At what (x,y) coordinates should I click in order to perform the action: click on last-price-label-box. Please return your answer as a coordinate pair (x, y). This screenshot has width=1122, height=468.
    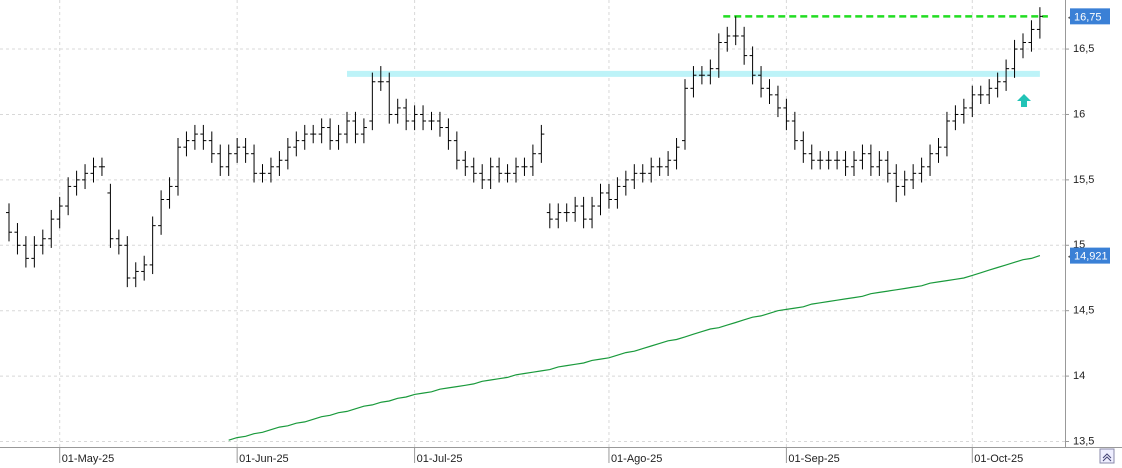
    Looking at the image, I should click on (1090, 16).